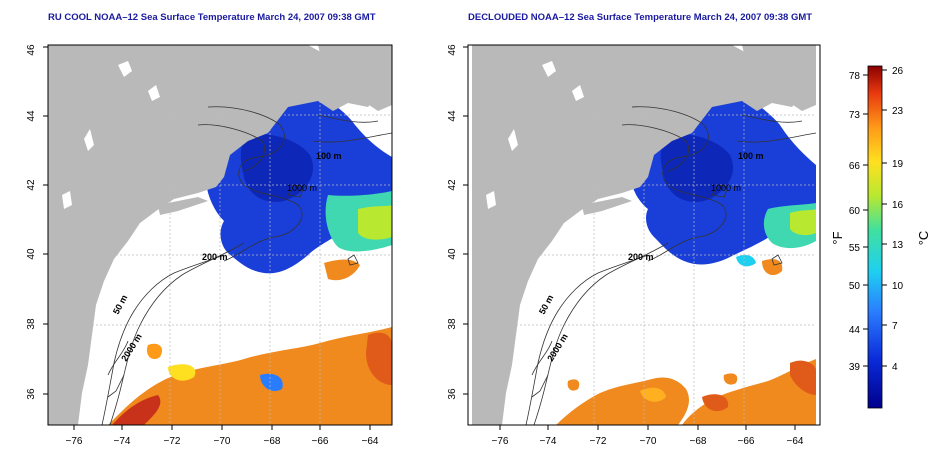  Describe the element at coordinates (698, 441) in the screenshot. I see `right-x-tick: −68` at that location.